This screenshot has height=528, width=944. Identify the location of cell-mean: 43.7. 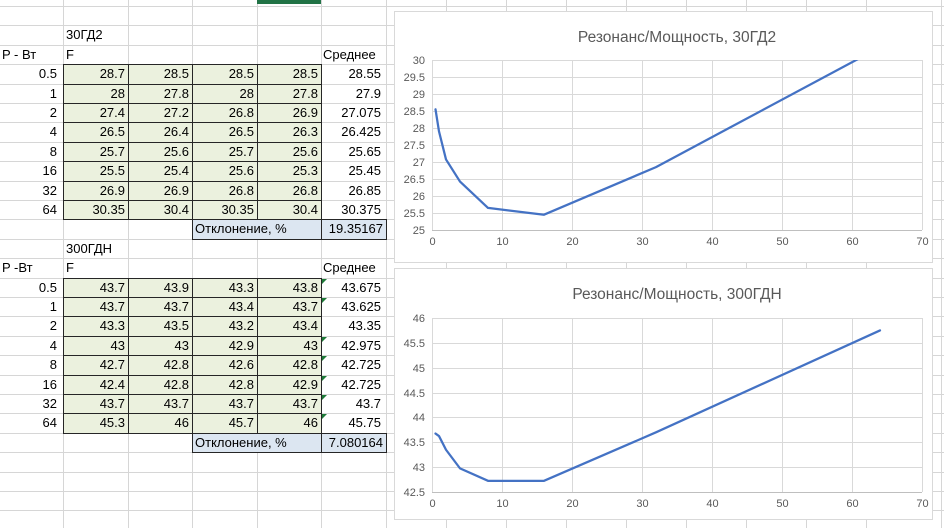
(368, 403).